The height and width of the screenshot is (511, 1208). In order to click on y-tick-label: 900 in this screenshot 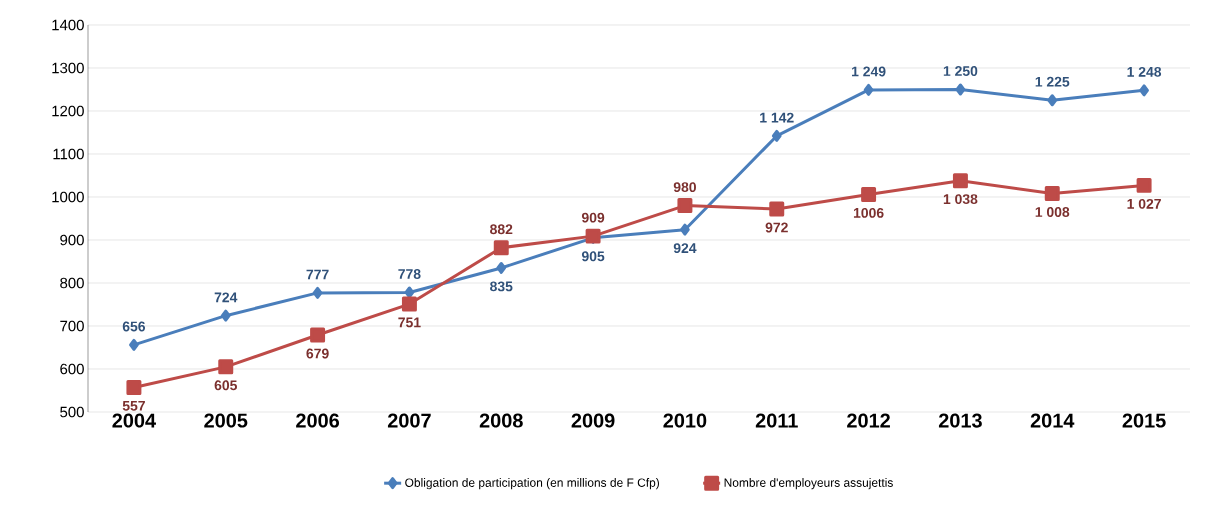, I will do `click(72, 240)`.